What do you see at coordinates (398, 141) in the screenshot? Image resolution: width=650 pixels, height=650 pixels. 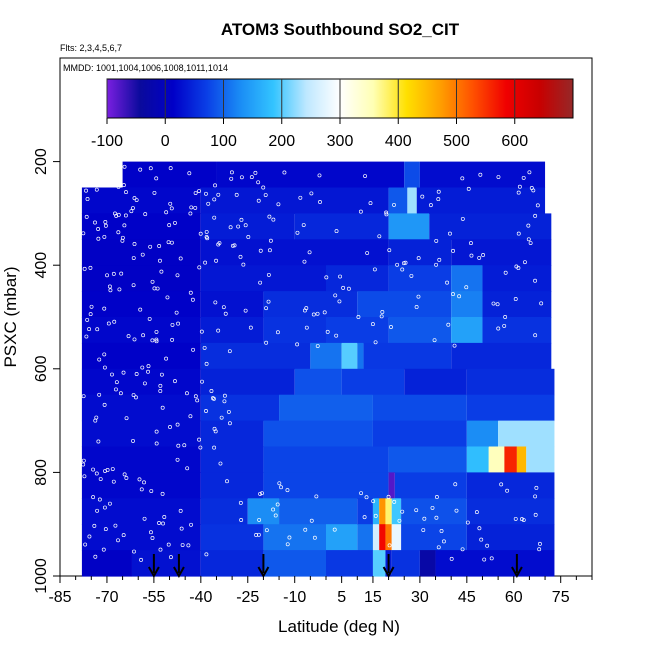 I see `colorbar-tick-label: 400` at bounding box center [398, 141].